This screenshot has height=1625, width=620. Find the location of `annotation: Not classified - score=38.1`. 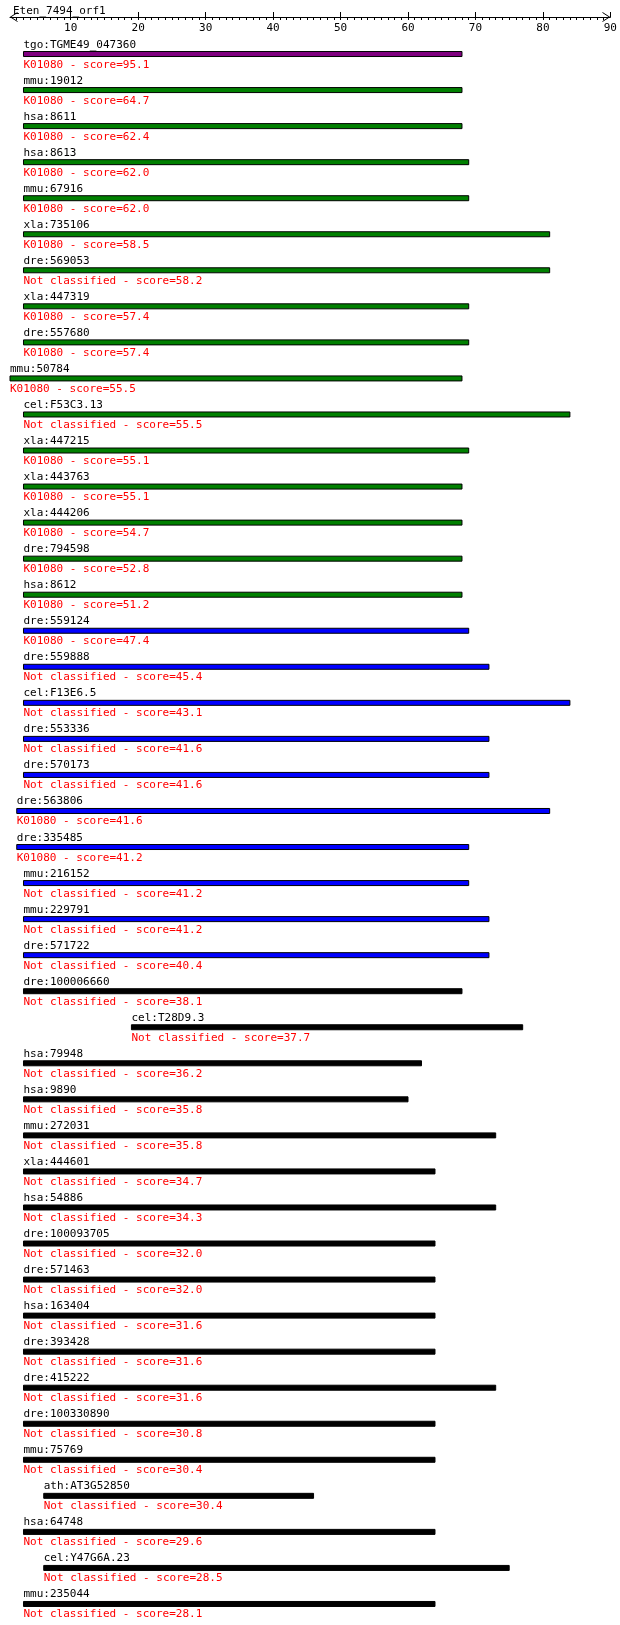

annotation: Not classified - score=38.1 is located at coordinates (113, 1001).